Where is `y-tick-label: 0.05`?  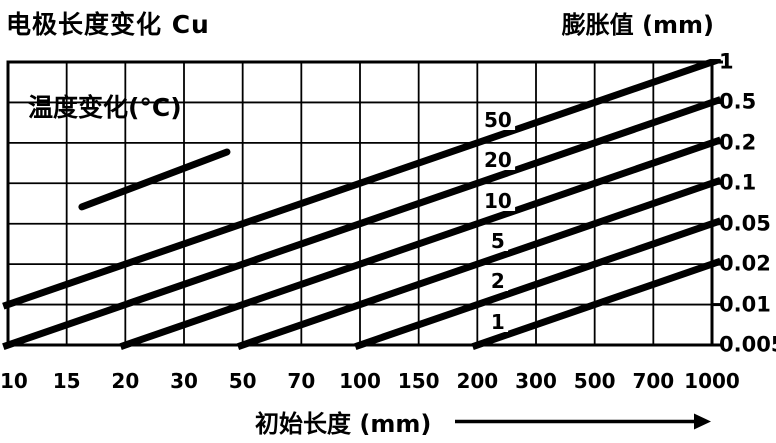
y-tick-label: 0.05 is located at coordinates (745, 223).